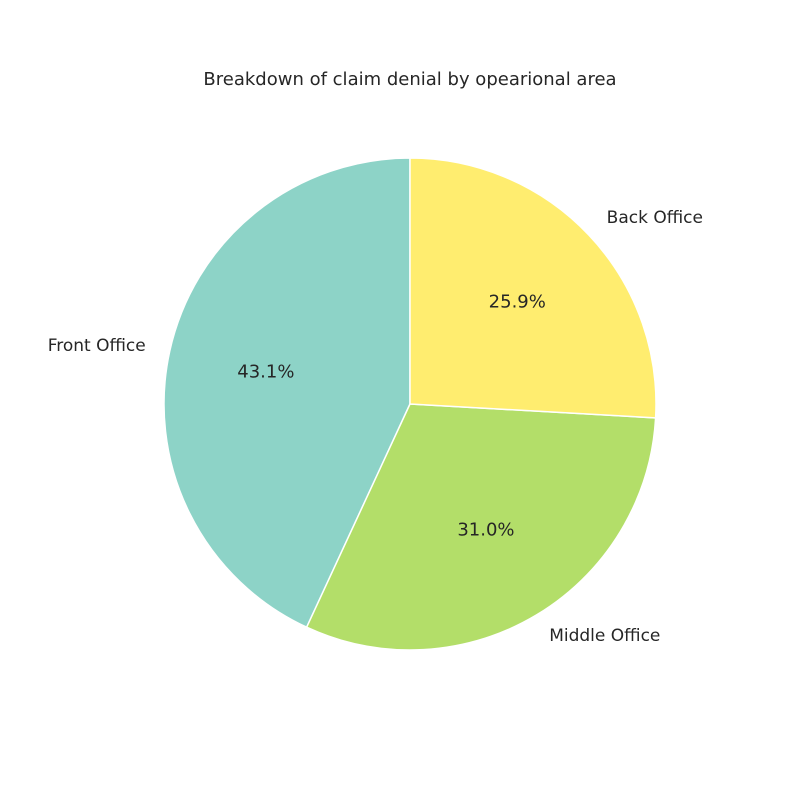 Image resolution: width=800 pixels, height=800 pixels. I want to click on slice-label-back-office: Back Office, so click(655, 218).